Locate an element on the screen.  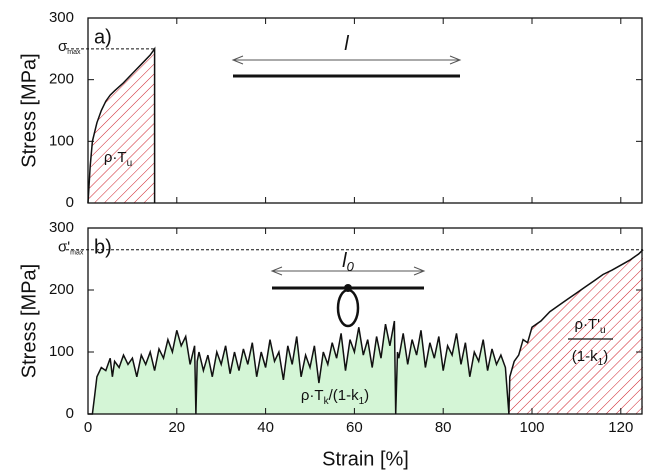
annotation-part: /(1-k is located at coordinates (344, 395).